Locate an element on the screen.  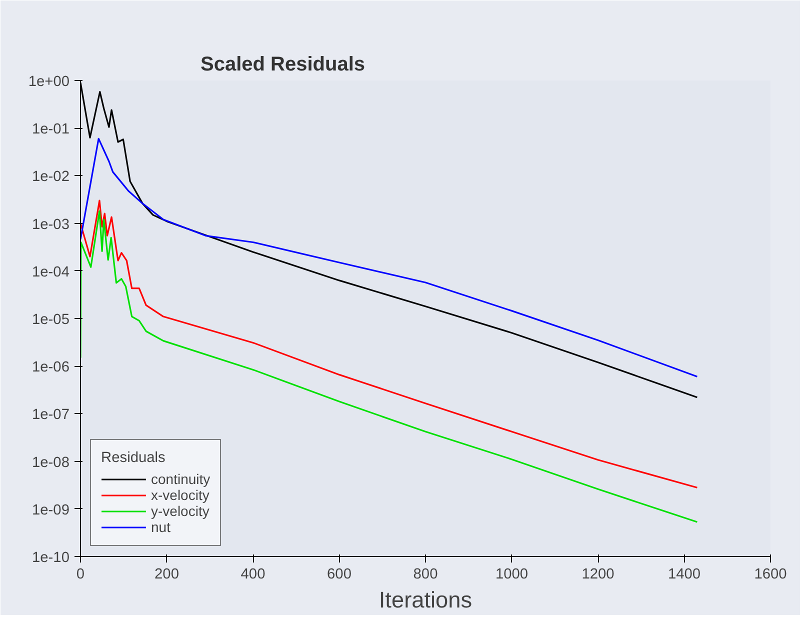
y-tick-label: 1e+00 is located at coordinates (49, 82).